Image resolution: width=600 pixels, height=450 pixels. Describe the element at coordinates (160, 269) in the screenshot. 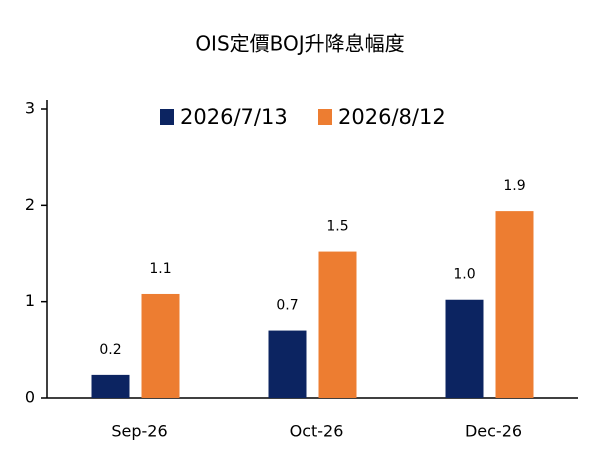

I see `value-label: 1.1` at that location.